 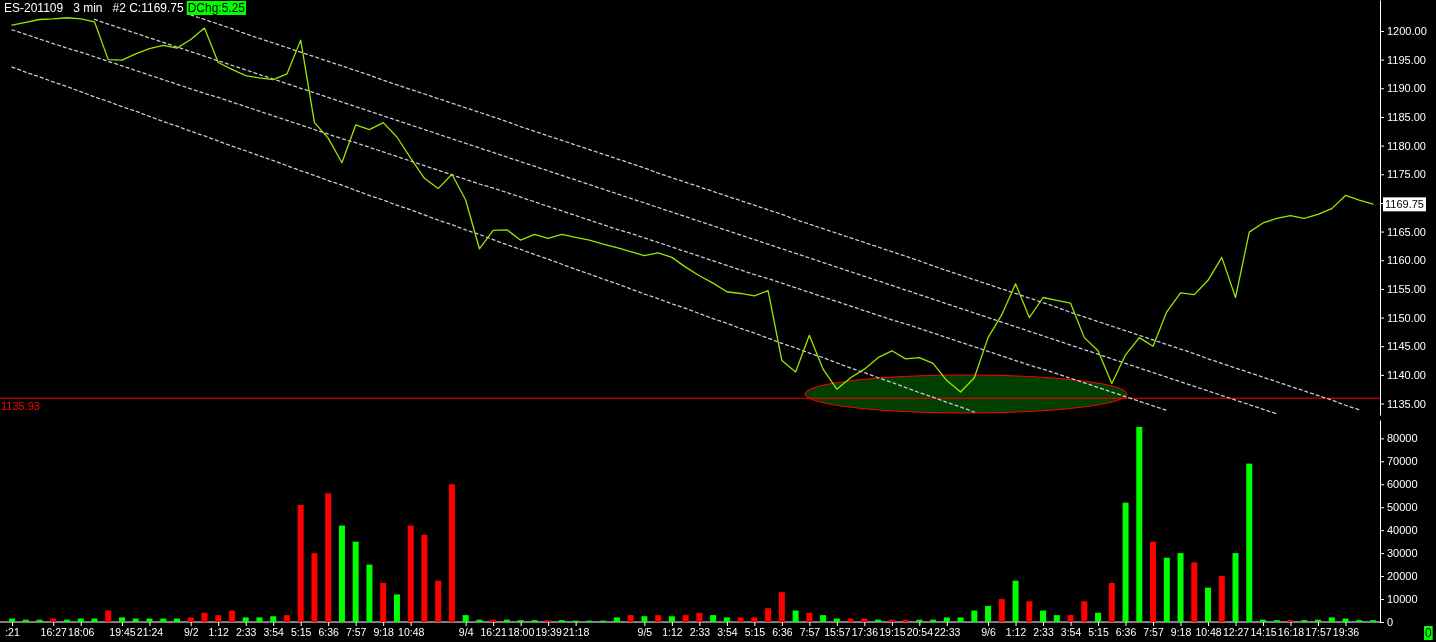 I want to click on x-tick-label: 19:39, so click(x=548, y=632).